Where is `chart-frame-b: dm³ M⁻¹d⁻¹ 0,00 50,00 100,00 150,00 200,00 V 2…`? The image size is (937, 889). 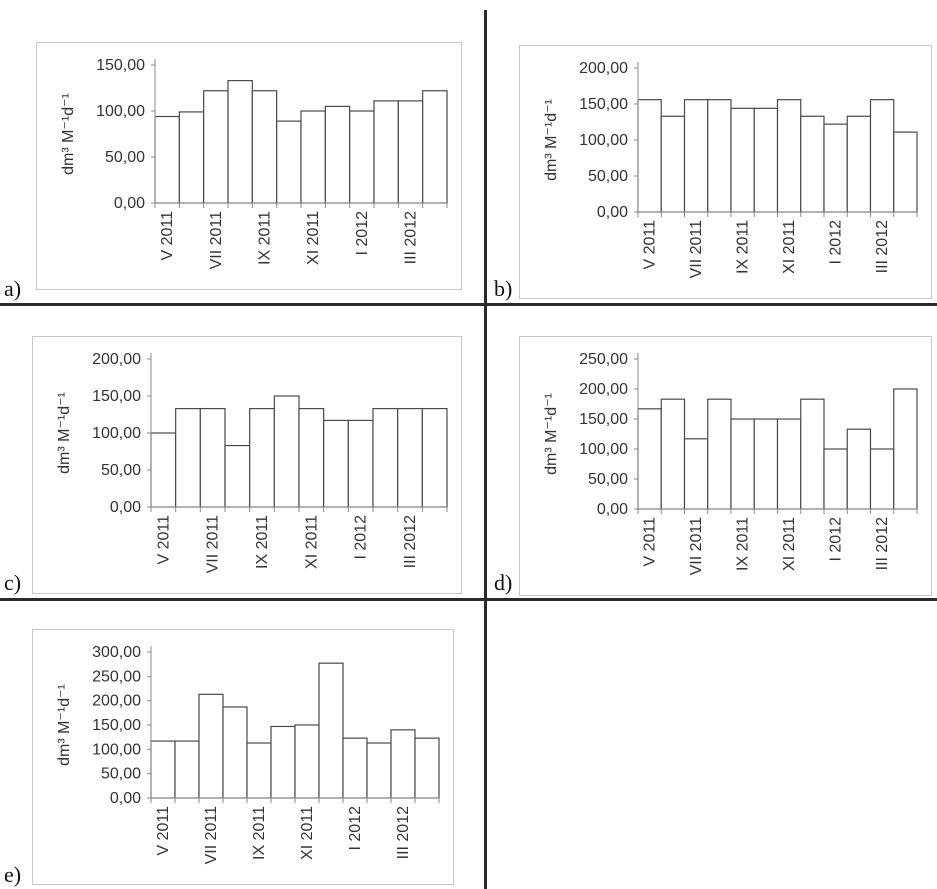
chart-frame-b: dm³ M⁻¹d⁻¹ 0,00 50,00 100,00 150,00 200,00 V 2… is located at coordinates (725, 172).